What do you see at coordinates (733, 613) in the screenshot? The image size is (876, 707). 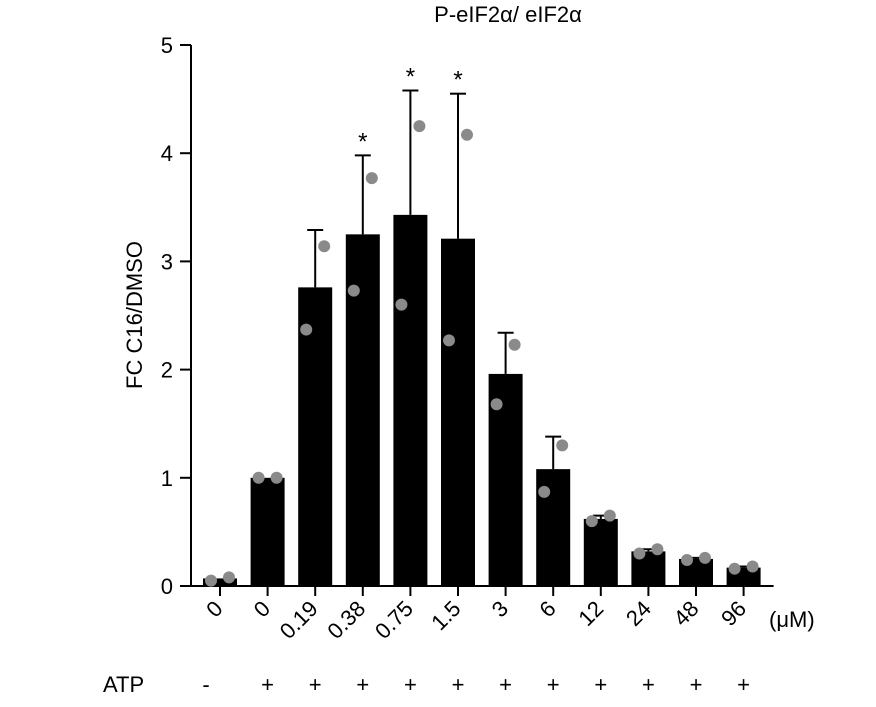 I see `x-tick-label: 96` at bounding box center [733, 613].